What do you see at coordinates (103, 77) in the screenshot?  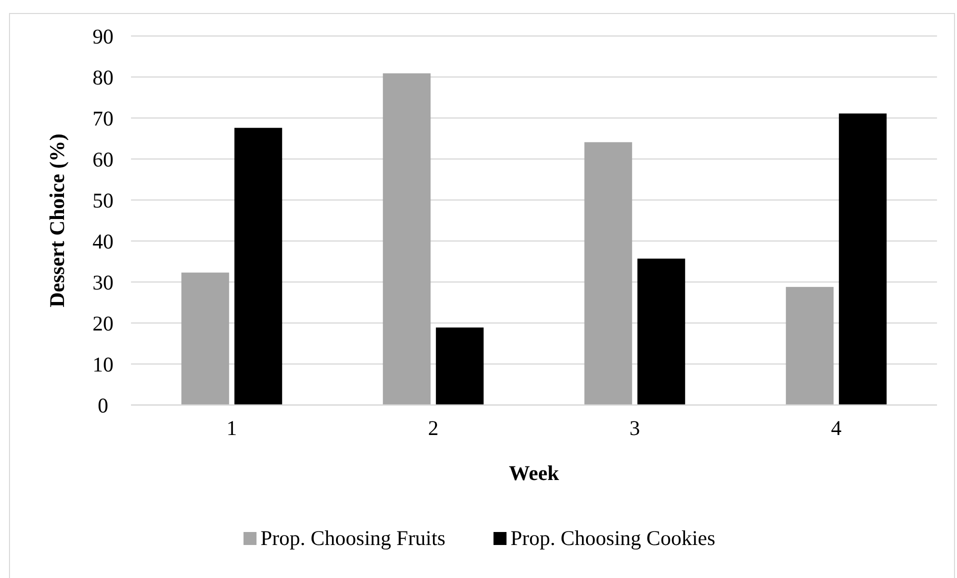 I see `y-tick-label: 80` at bounding box center [103, 77].